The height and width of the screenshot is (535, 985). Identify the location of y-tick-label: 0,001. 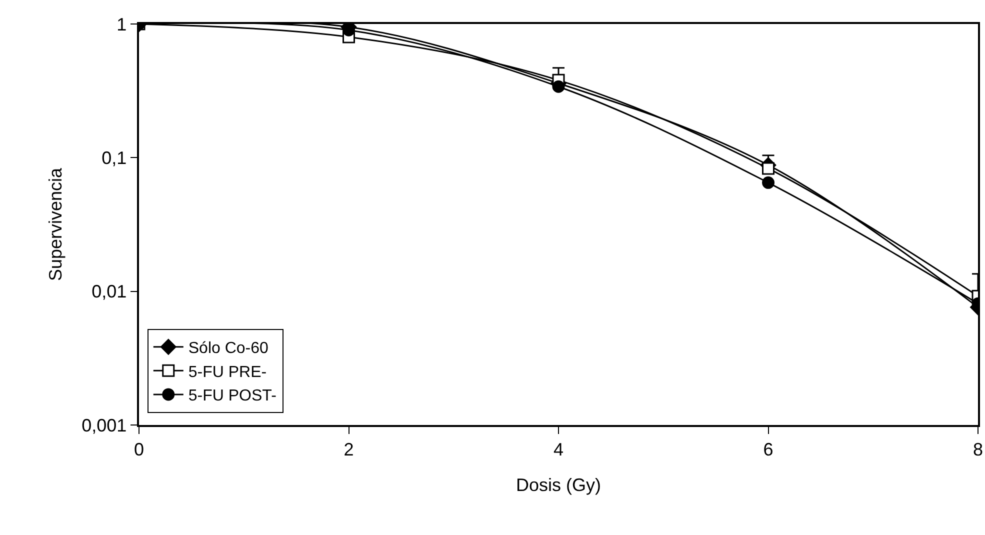
(104, 425).